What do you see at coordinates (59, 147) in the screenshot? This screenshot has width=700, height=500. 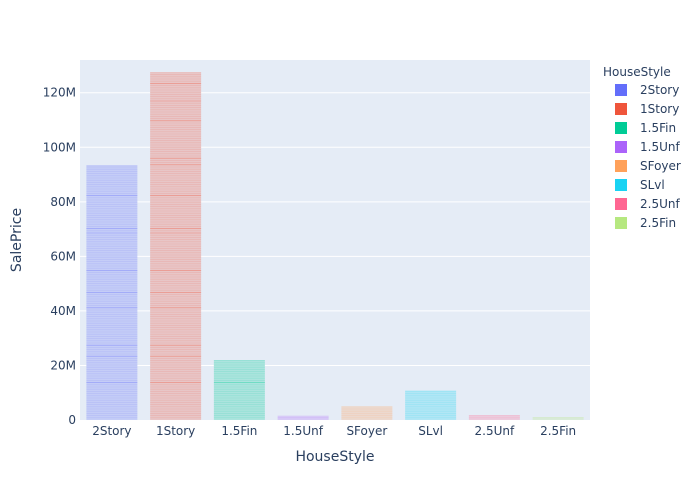 I see `y-tick-label: 100M` at bounding box center [59, 147].